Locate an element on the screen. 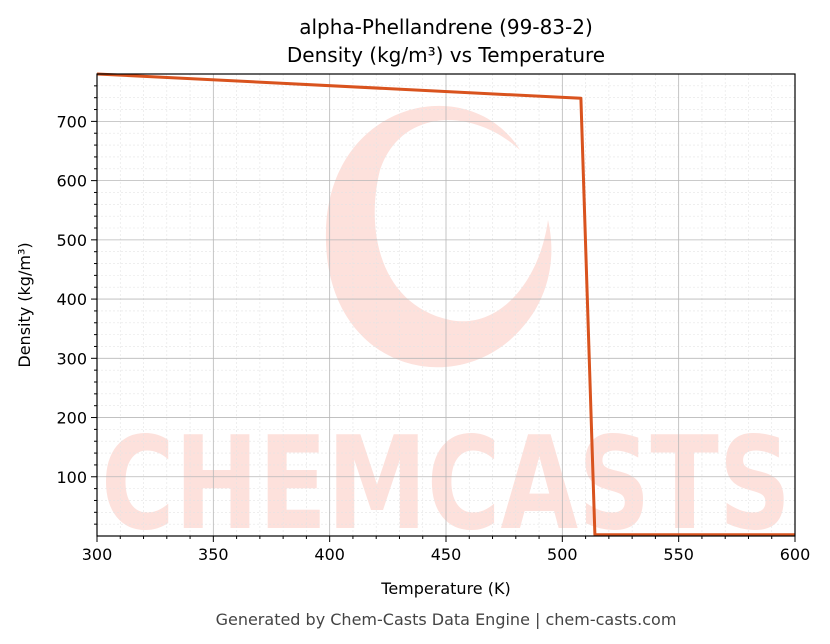 Image resolution: width=830 pixels, height=644 pixels. y-axis: 100 200 300 400 500 600 700 is located at coordinates (76, 305).